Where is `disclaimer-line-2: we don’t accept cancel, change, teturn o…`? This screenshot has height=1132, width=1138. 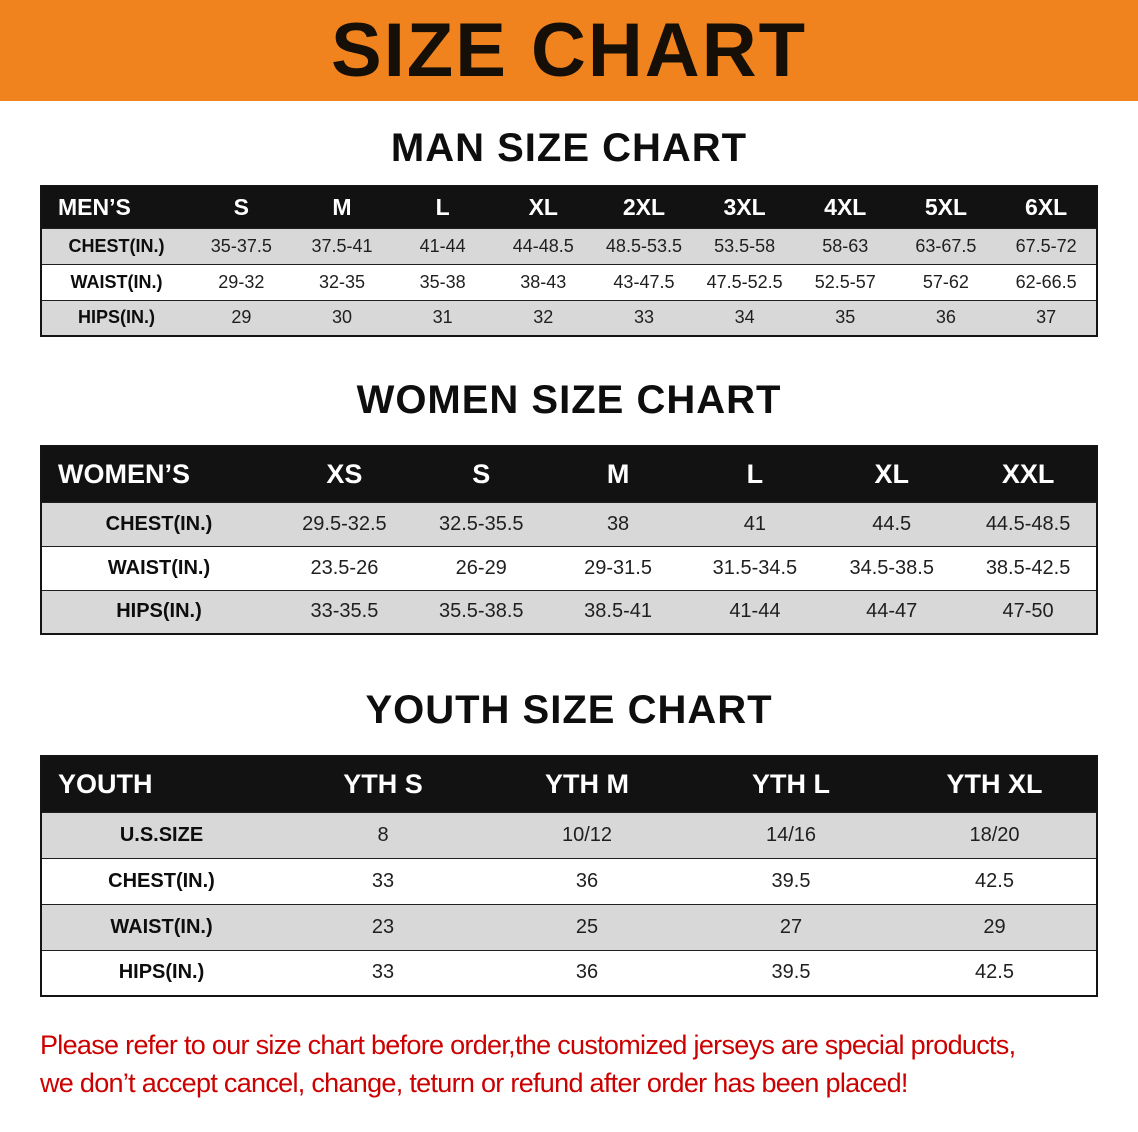
disclaimer-line-2: we don’t accept cancel, change, teturn o… is located at coordinates (474, 1082).